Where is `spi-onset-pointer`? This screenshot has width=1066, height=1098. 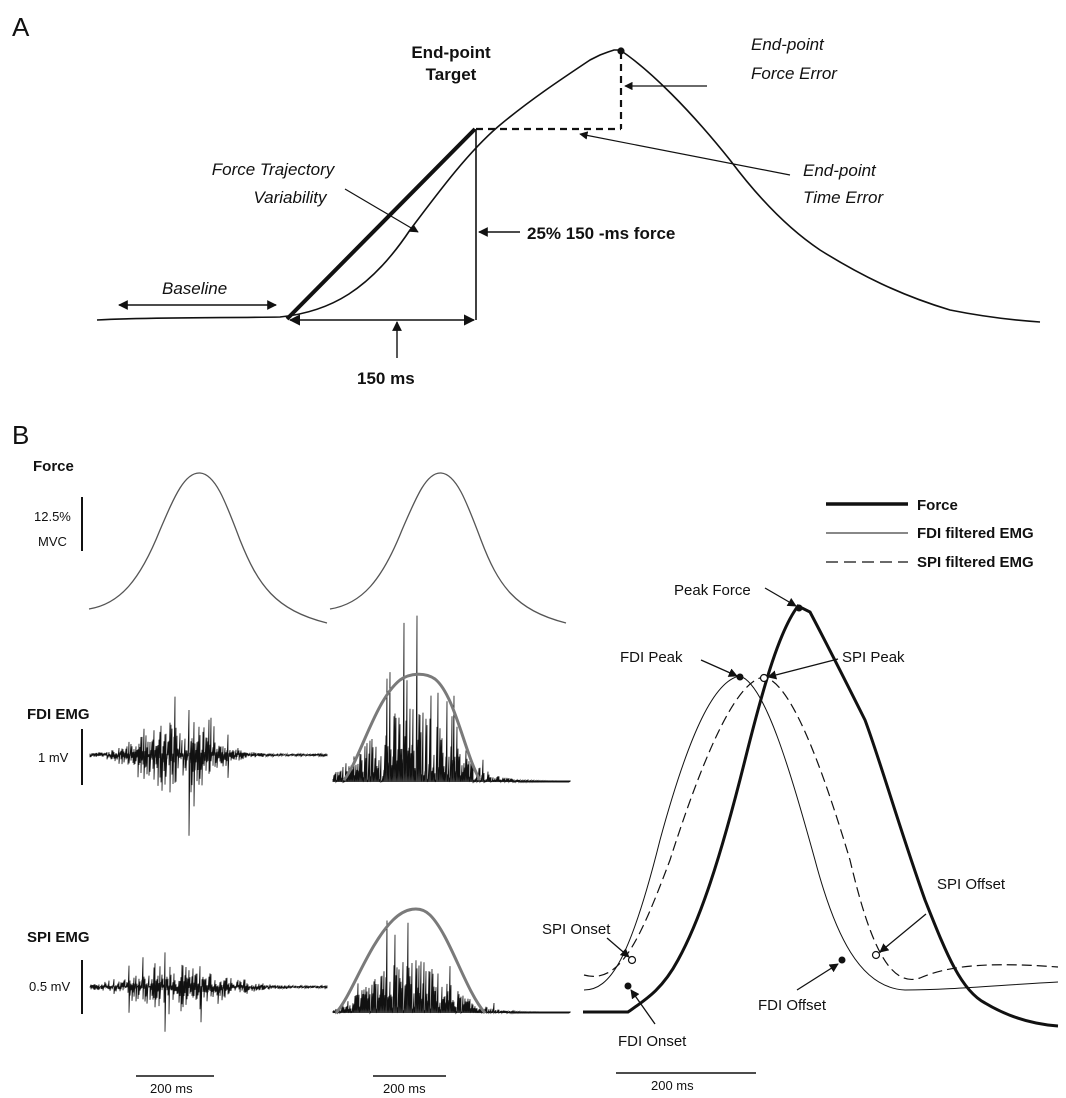 spi-onset-pointer is located at coordinates (618, 947).